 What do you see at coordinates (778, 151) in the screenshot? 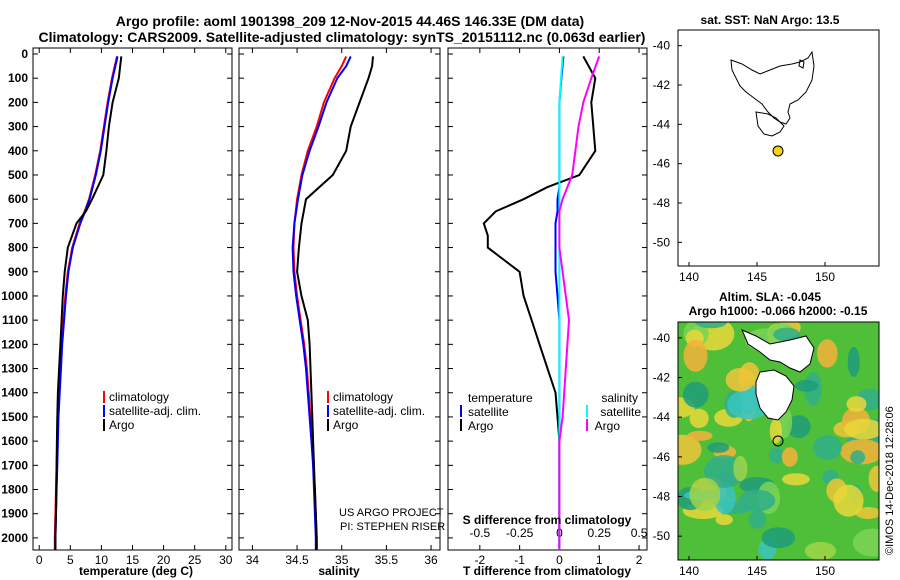
I see `argo-location-marker` at bounding box center [778, 151].